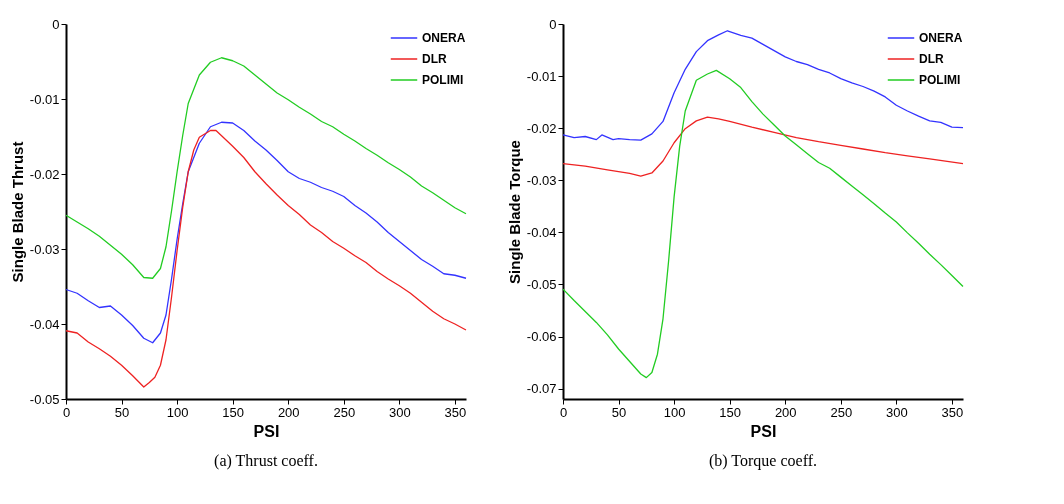  I want to click on text: (b) Torque coeff., so click(763, 461).